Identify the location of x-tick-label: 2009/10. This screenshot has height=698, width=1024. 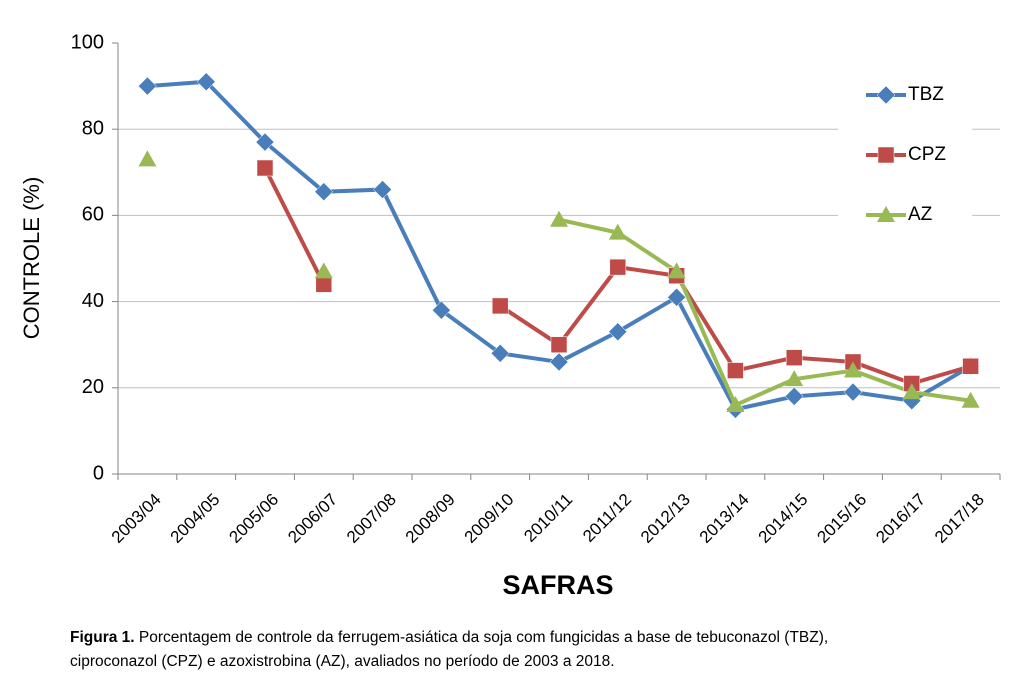
(489, 518).